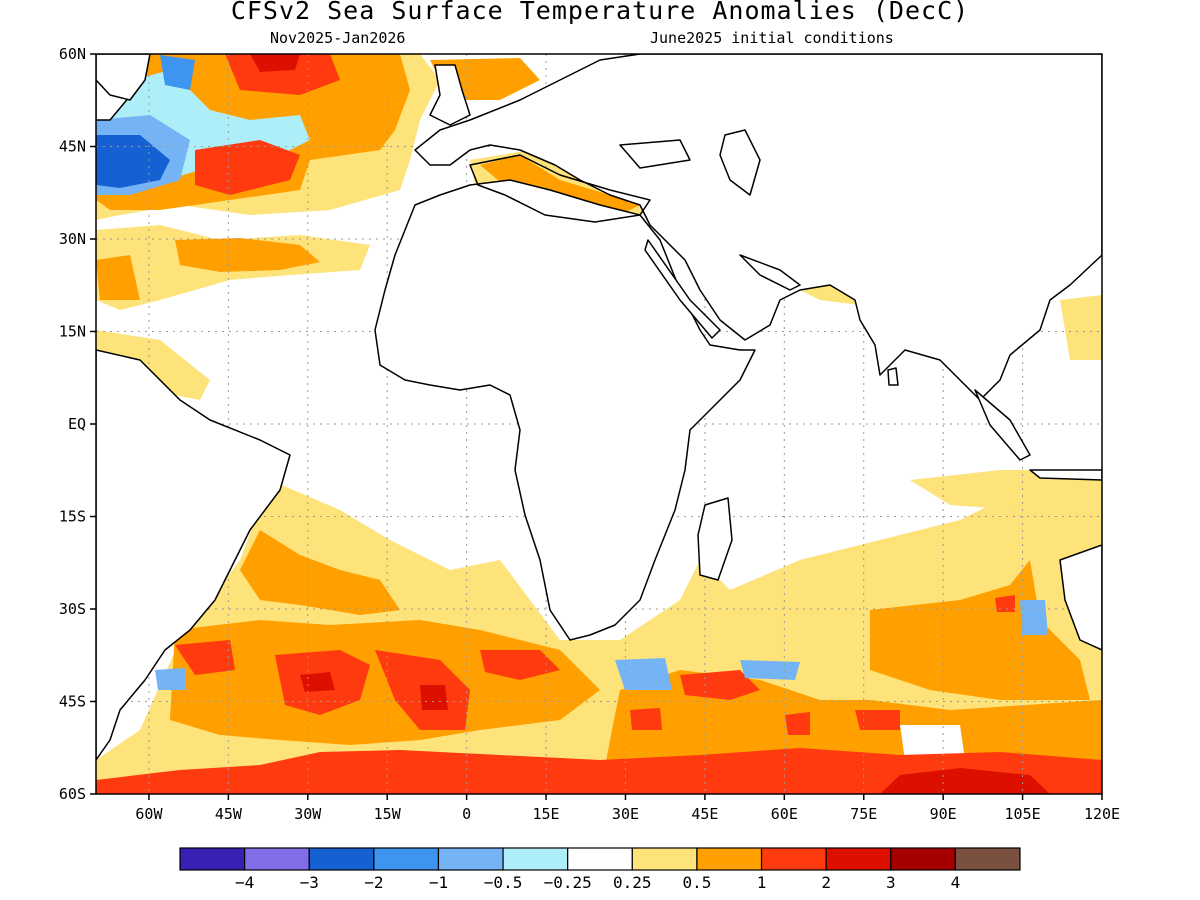 This screenshot has height=900, width=1200. I want to click on x-tick-label: 90E, so click(943, 814).